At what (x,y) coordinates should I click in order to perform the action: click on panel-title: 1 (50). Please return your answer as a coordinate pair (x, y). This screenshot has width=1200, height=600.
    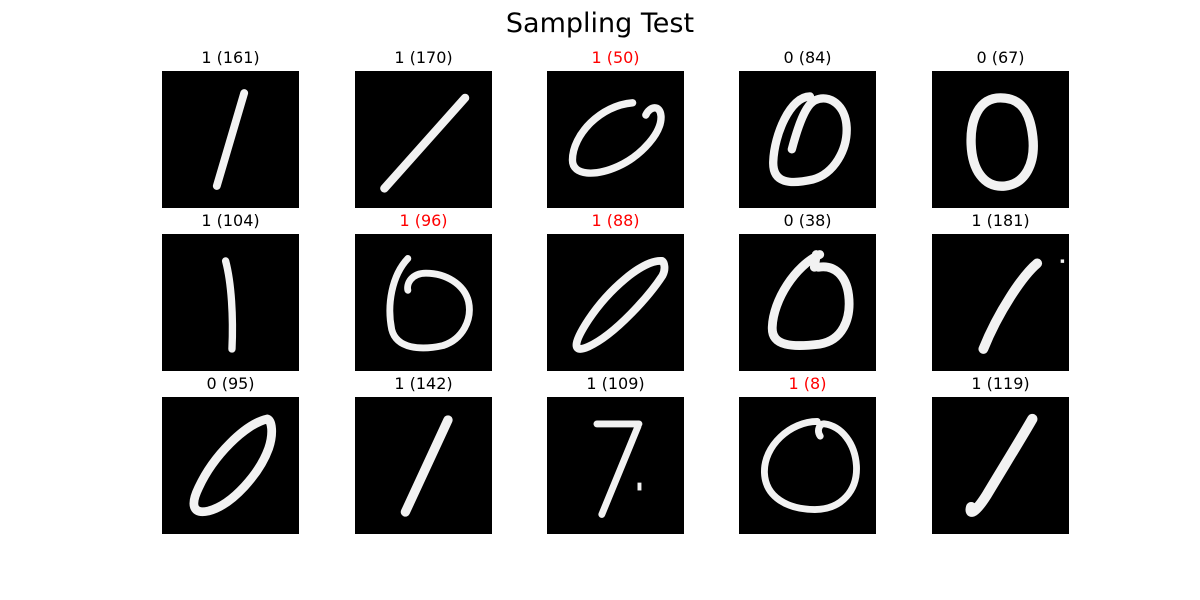
    Looking at the image, I should click on (615, 57).